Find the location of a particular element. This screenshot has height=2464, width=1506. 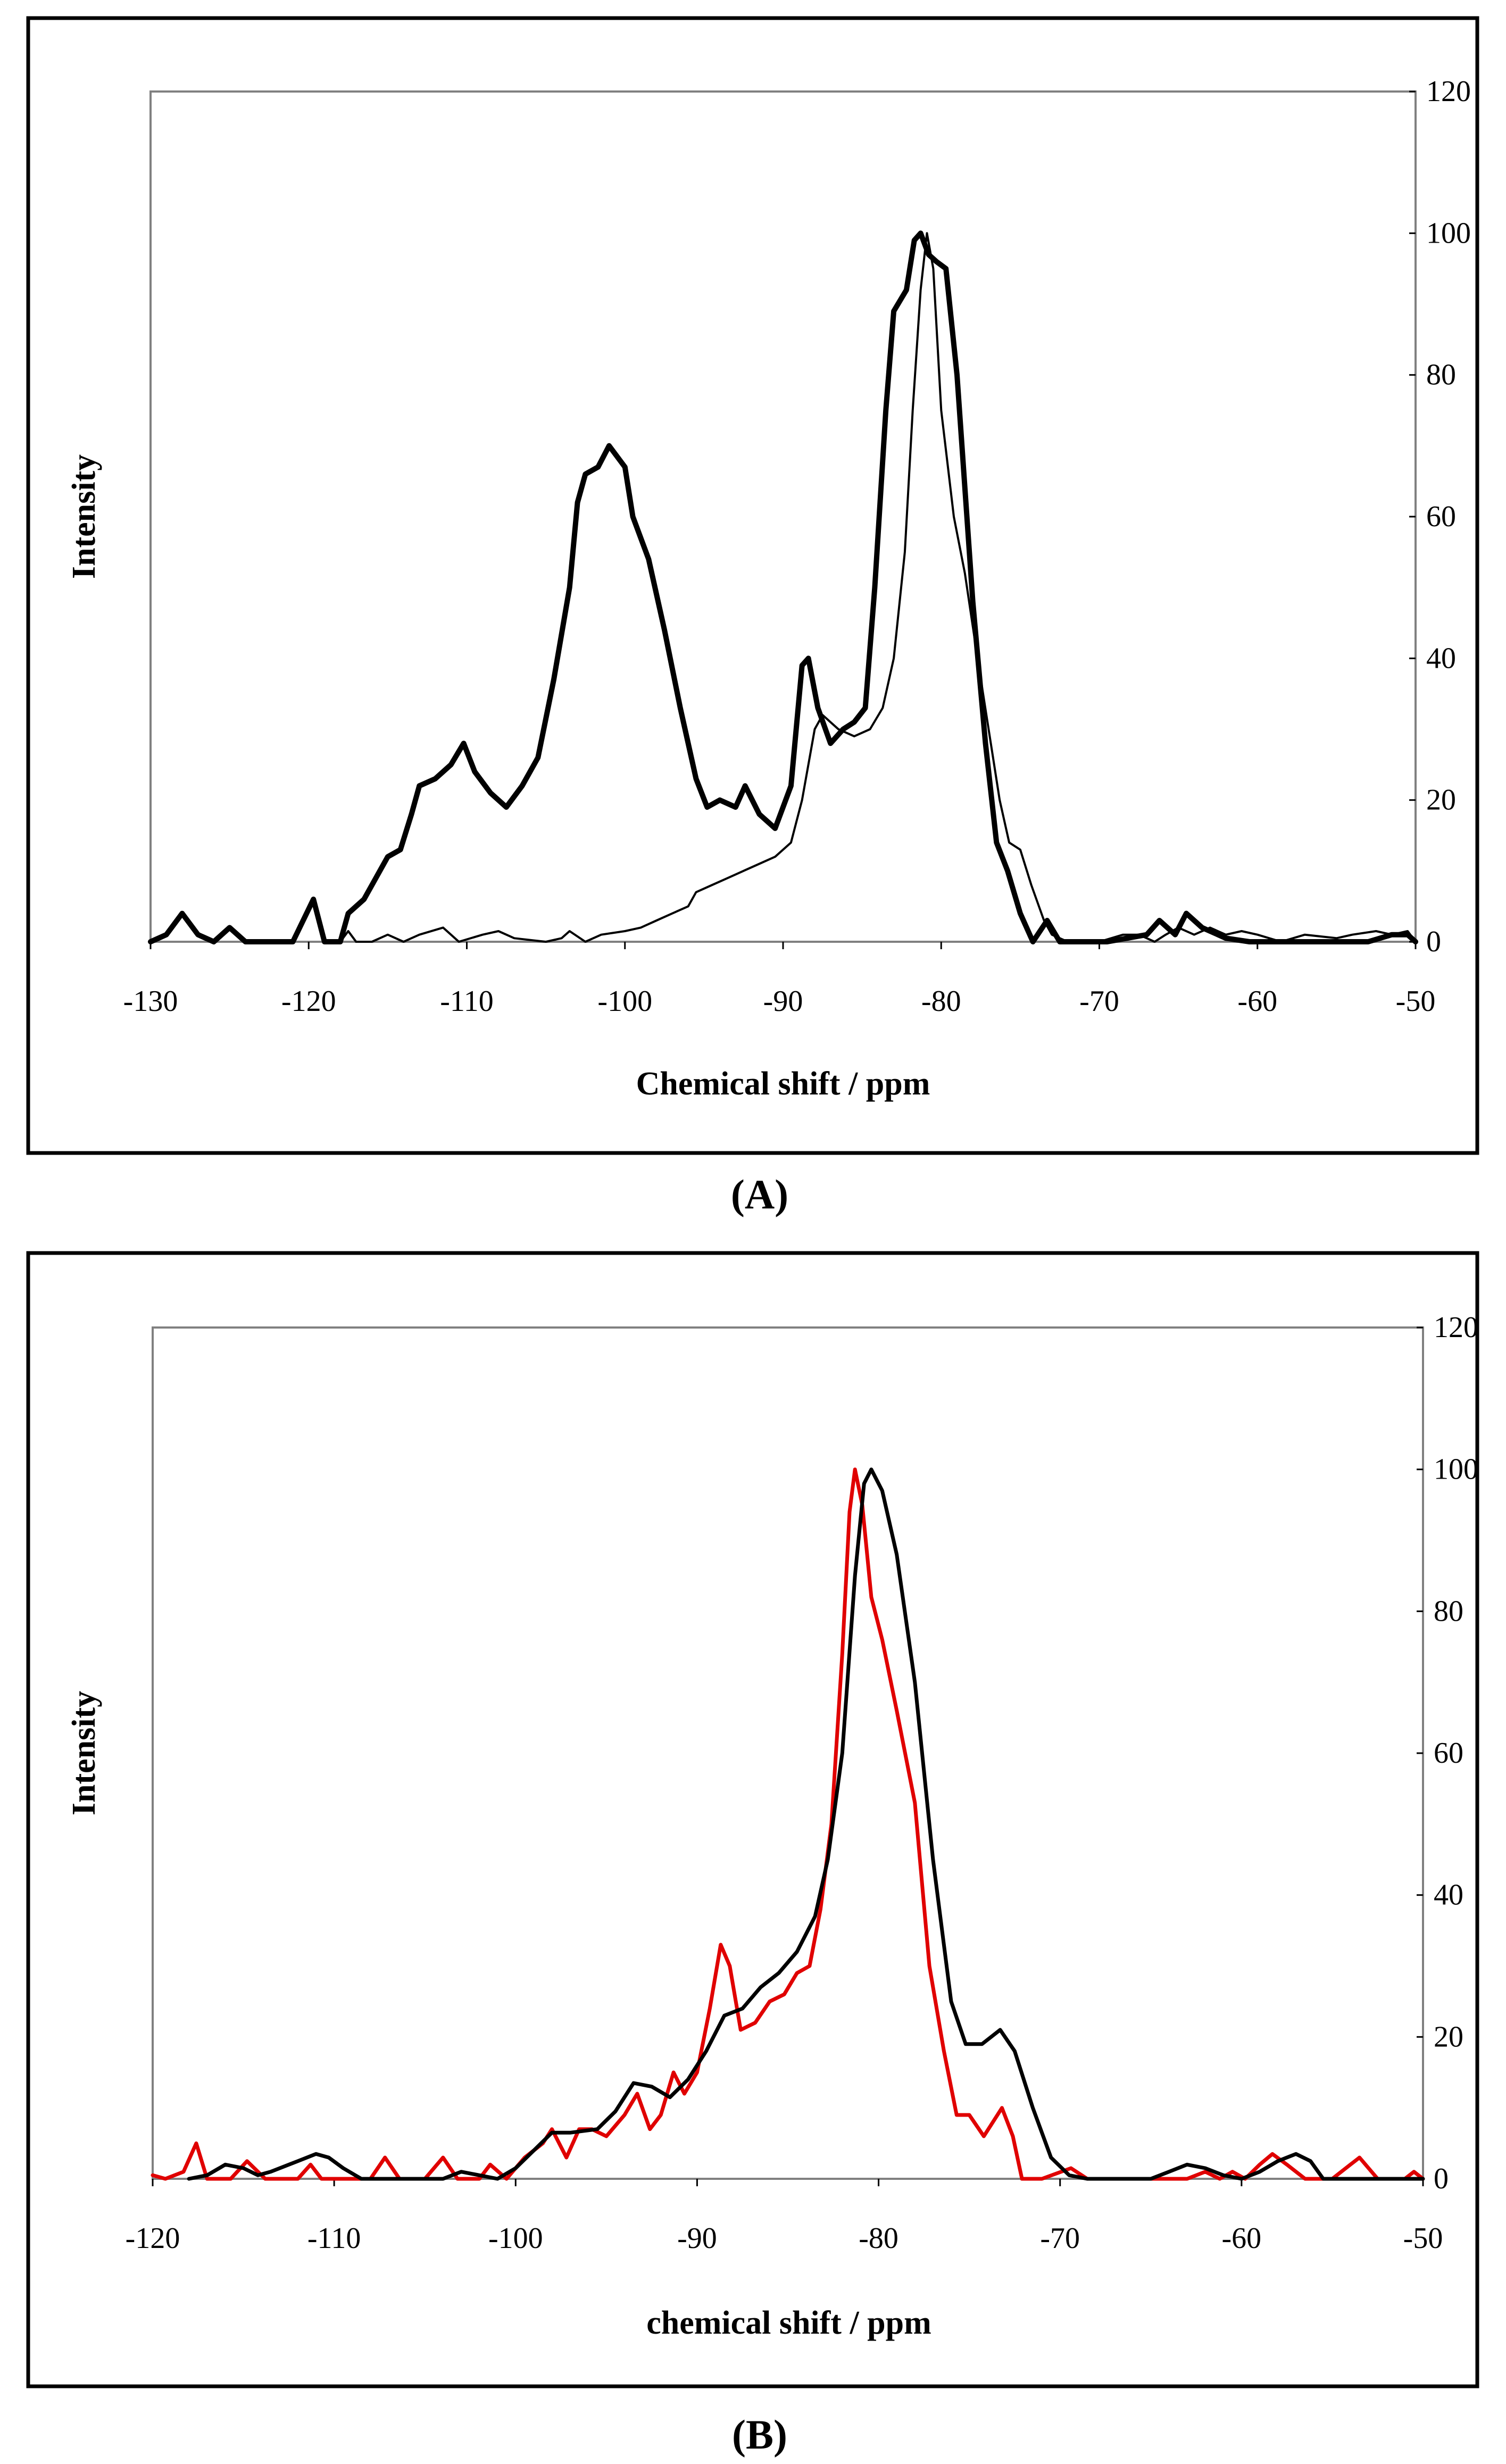

panel-a-x-ticks: -130 -120 -110 -100 -90 -80 -70 -60 -50 is located at coordinates (779, 980).